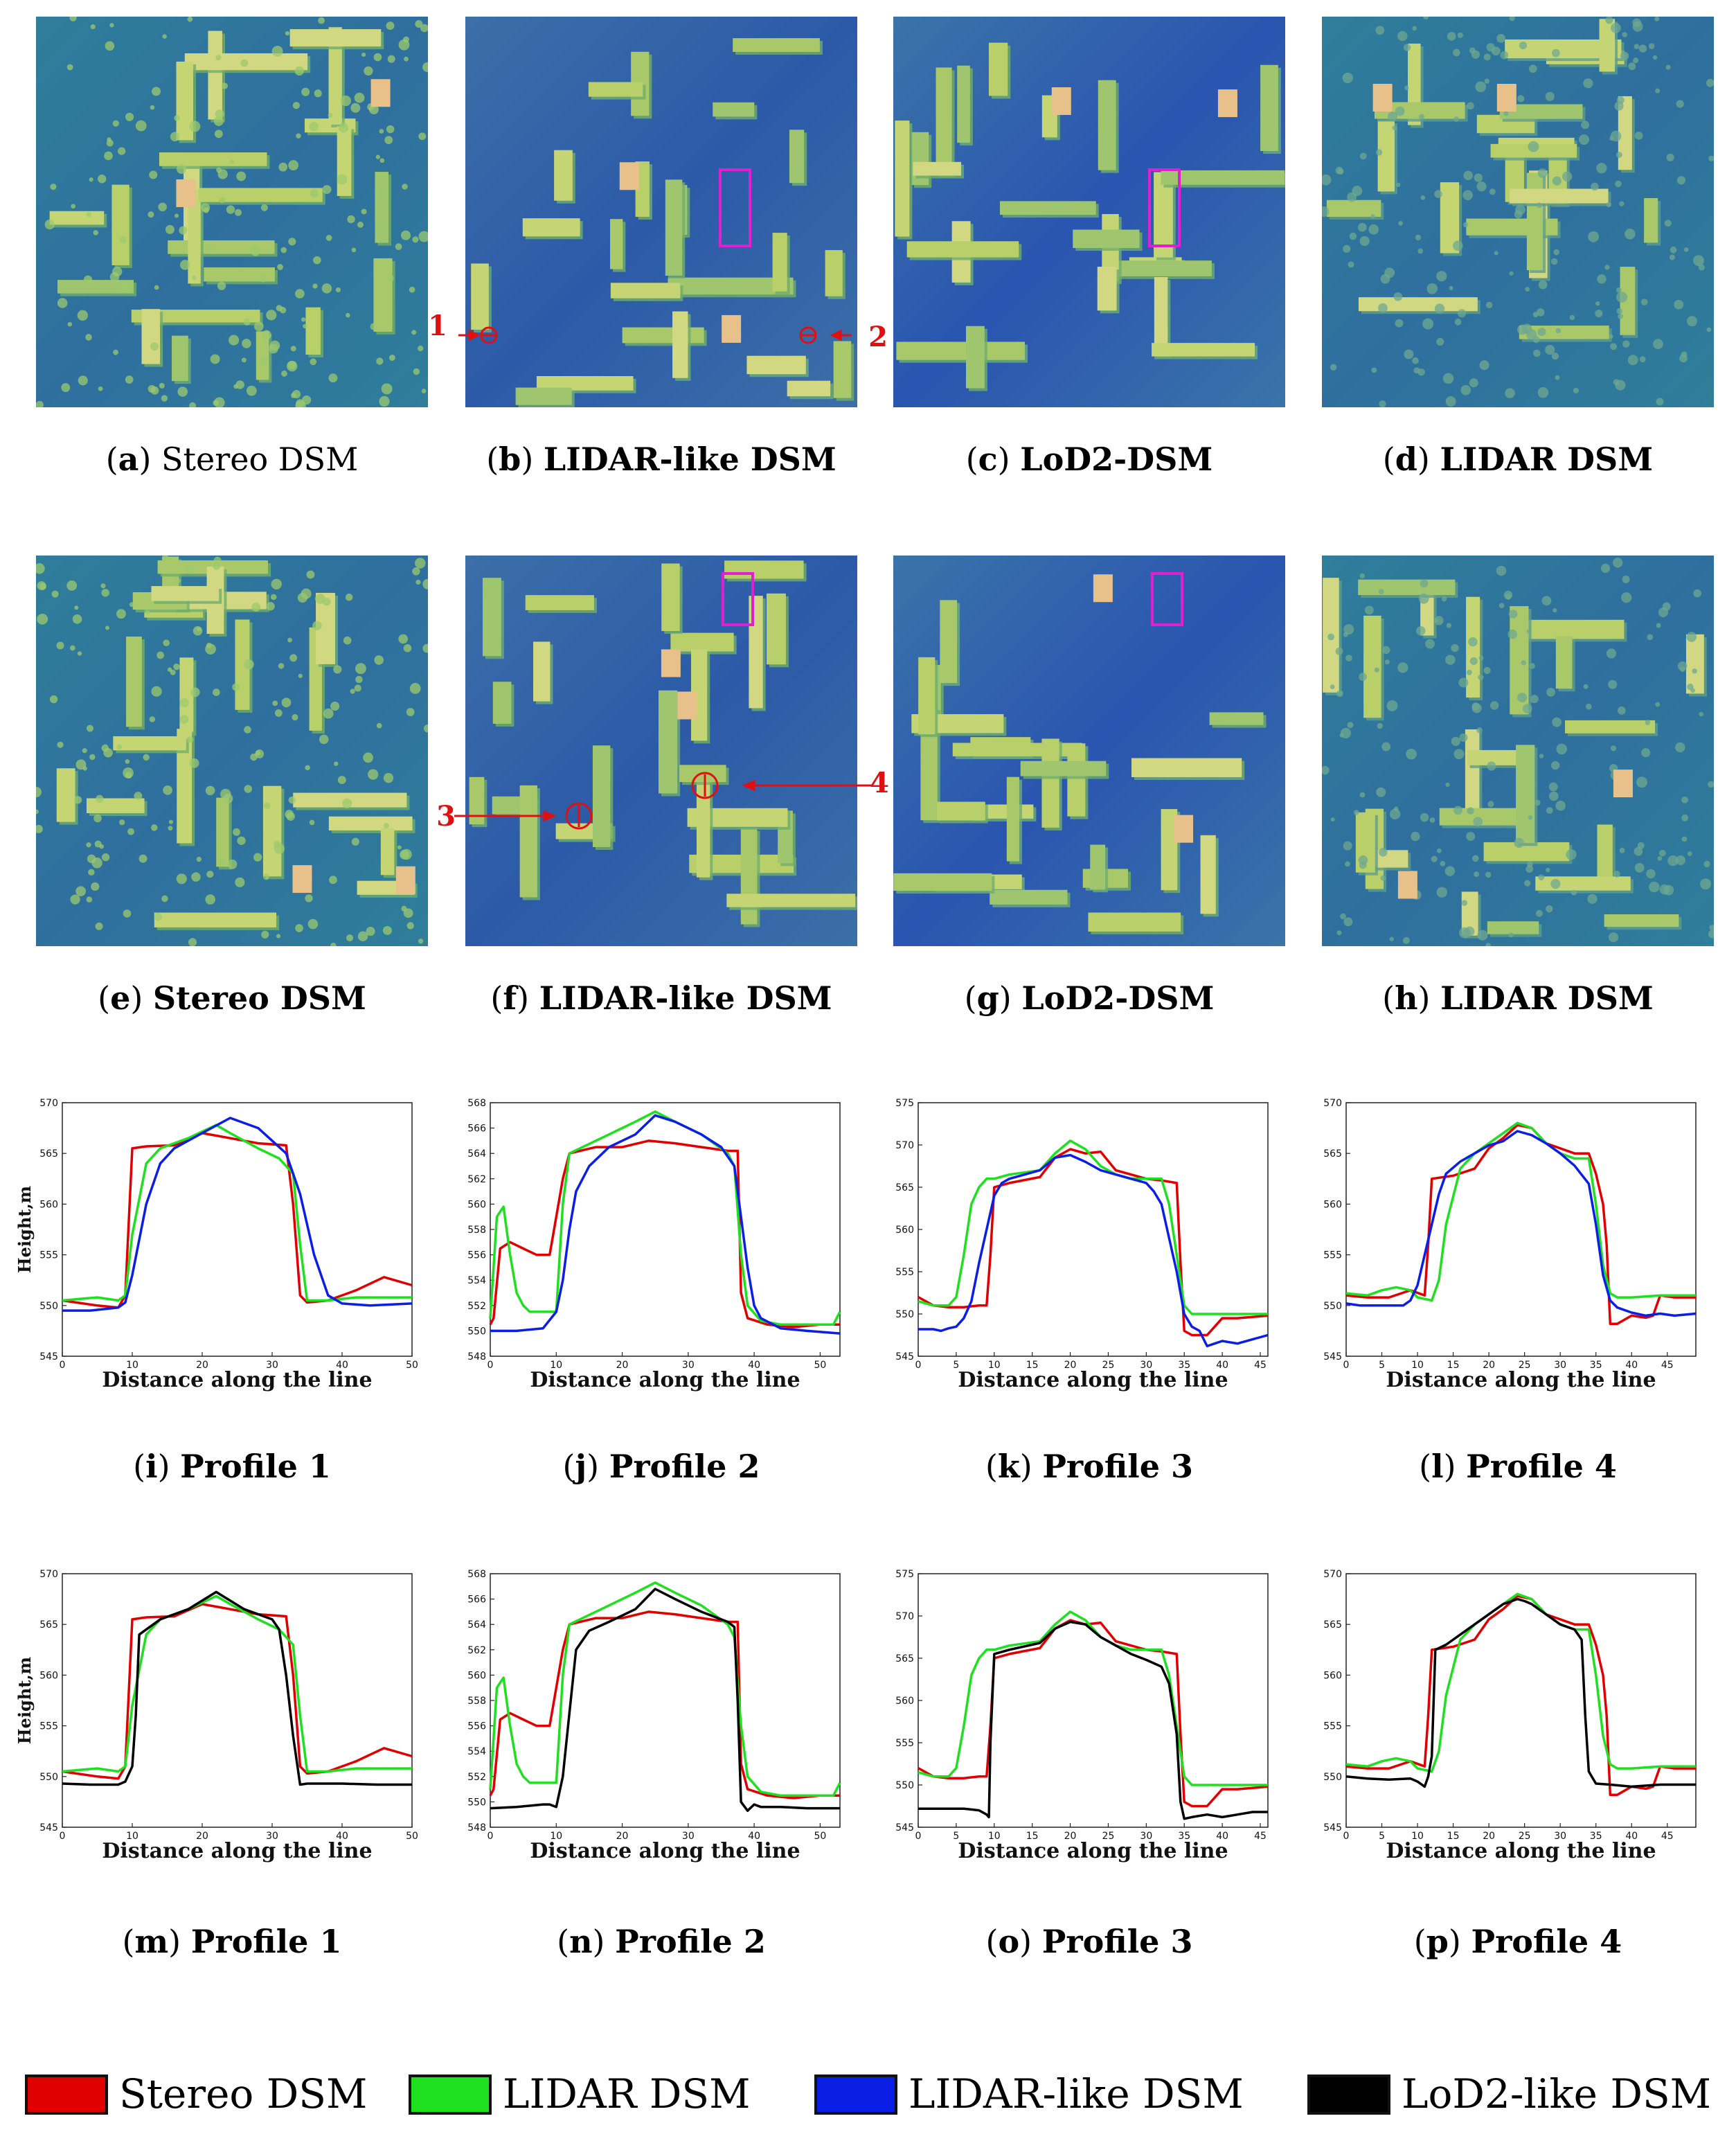 The height and width of the screenshot is (2141, 1736). Describe the element at coordinates (661, 212) in the screenshot. I see `dsm-panel-b` at that location.